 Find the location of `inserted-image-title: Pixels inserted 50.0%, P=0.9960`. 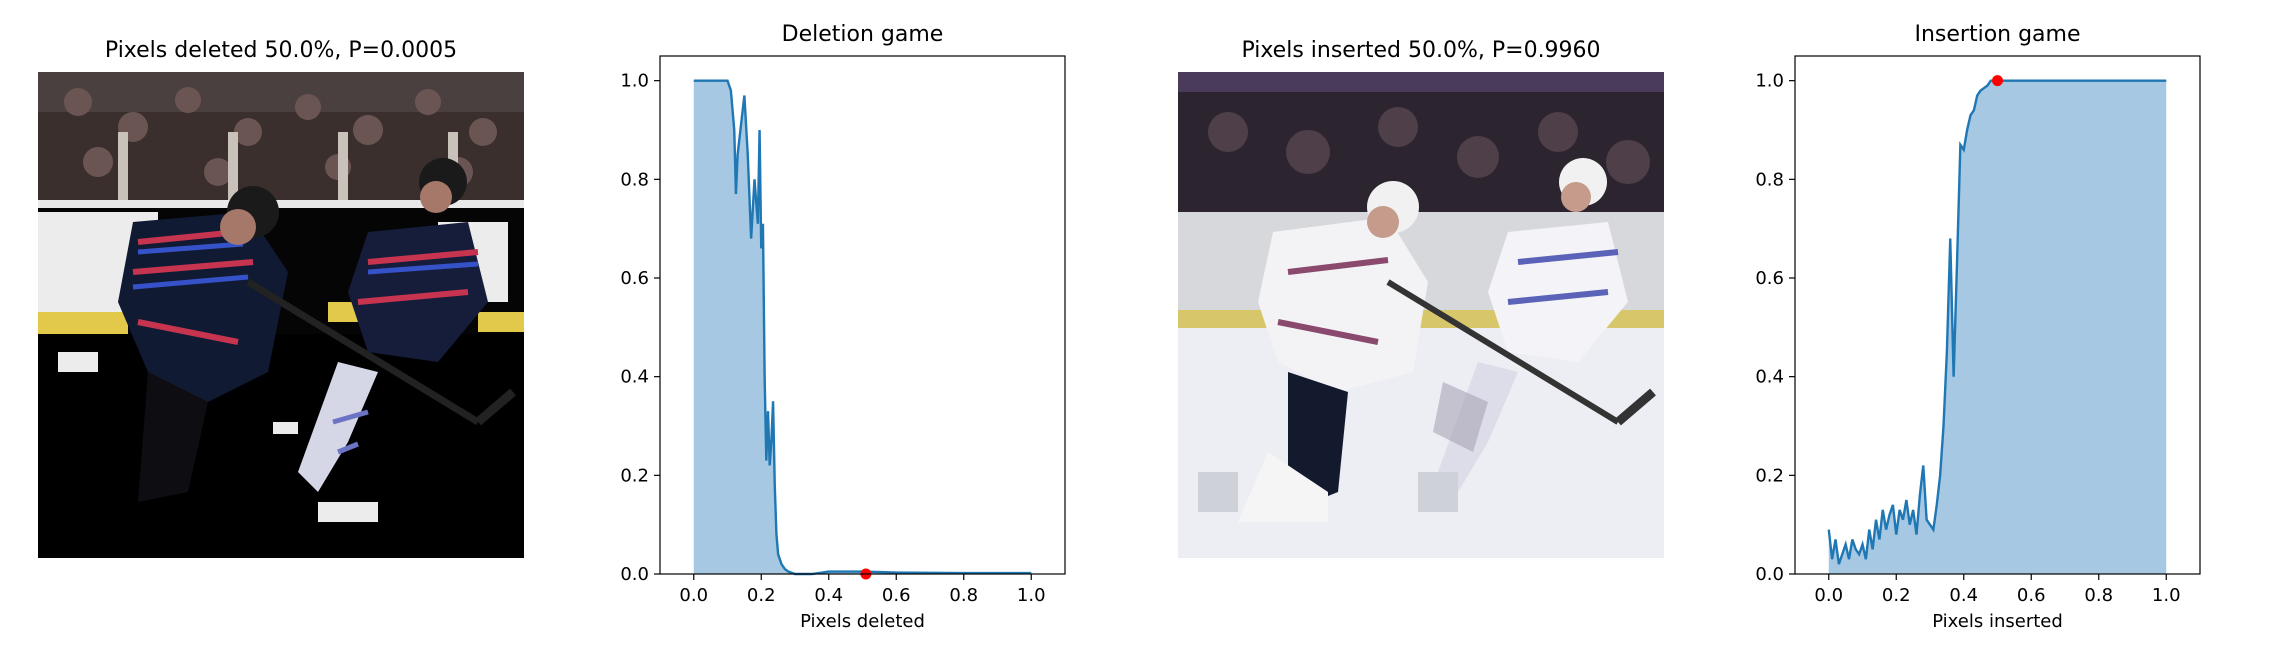

inserted-image-title: Pixels inserted 50.0%, P=0.9960 is located at coordinates (1421, 50).